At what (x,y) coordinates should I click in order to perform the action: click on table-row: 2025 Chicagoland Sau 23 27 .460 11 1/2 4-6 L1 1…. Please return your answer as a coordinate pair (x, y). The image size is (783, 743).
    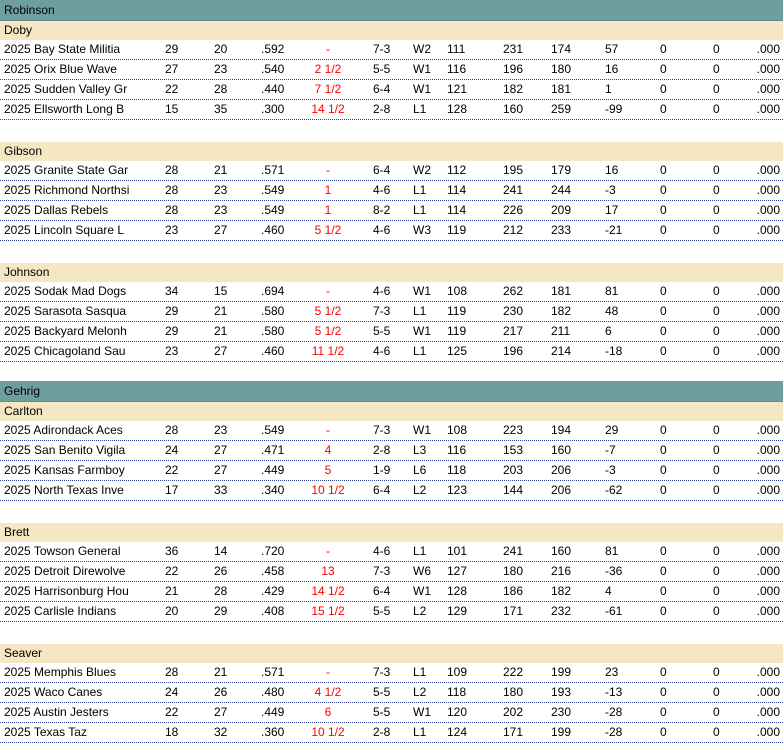
    Looking at the image, I should click on (391, 352).